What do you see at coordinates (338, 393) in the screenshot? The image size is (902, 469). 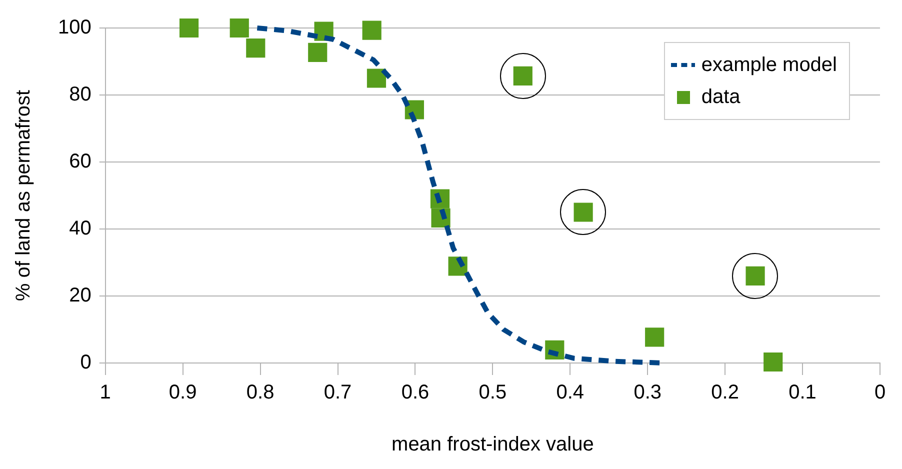 I see `x-tick-label: 0.7` at bounding box center [338, 393].